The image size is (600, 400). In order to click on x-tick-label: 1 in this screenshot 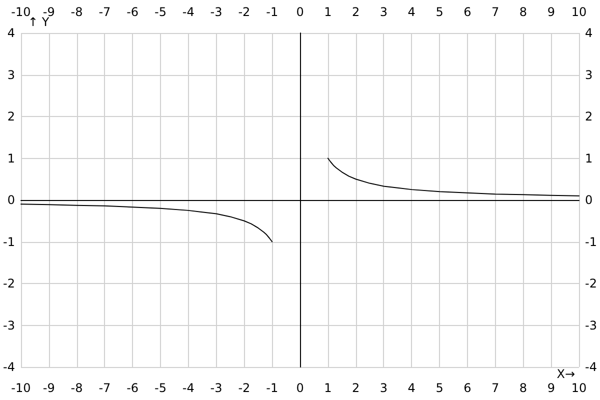, I will do `click(328, 388)`.